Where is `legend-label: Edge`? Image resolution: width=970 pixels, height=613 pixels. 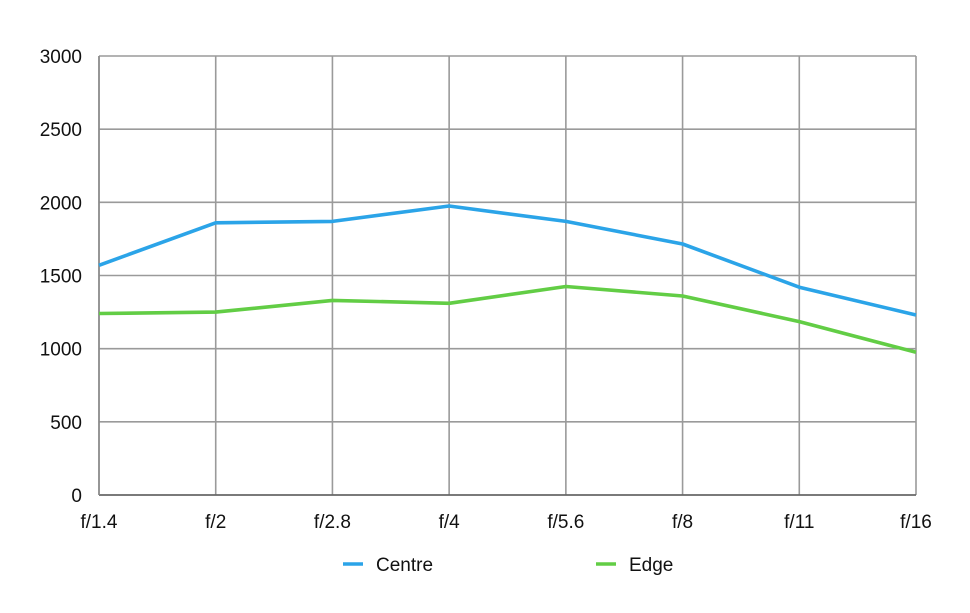
legend-label: Edge is located at coordinates (651, 565).